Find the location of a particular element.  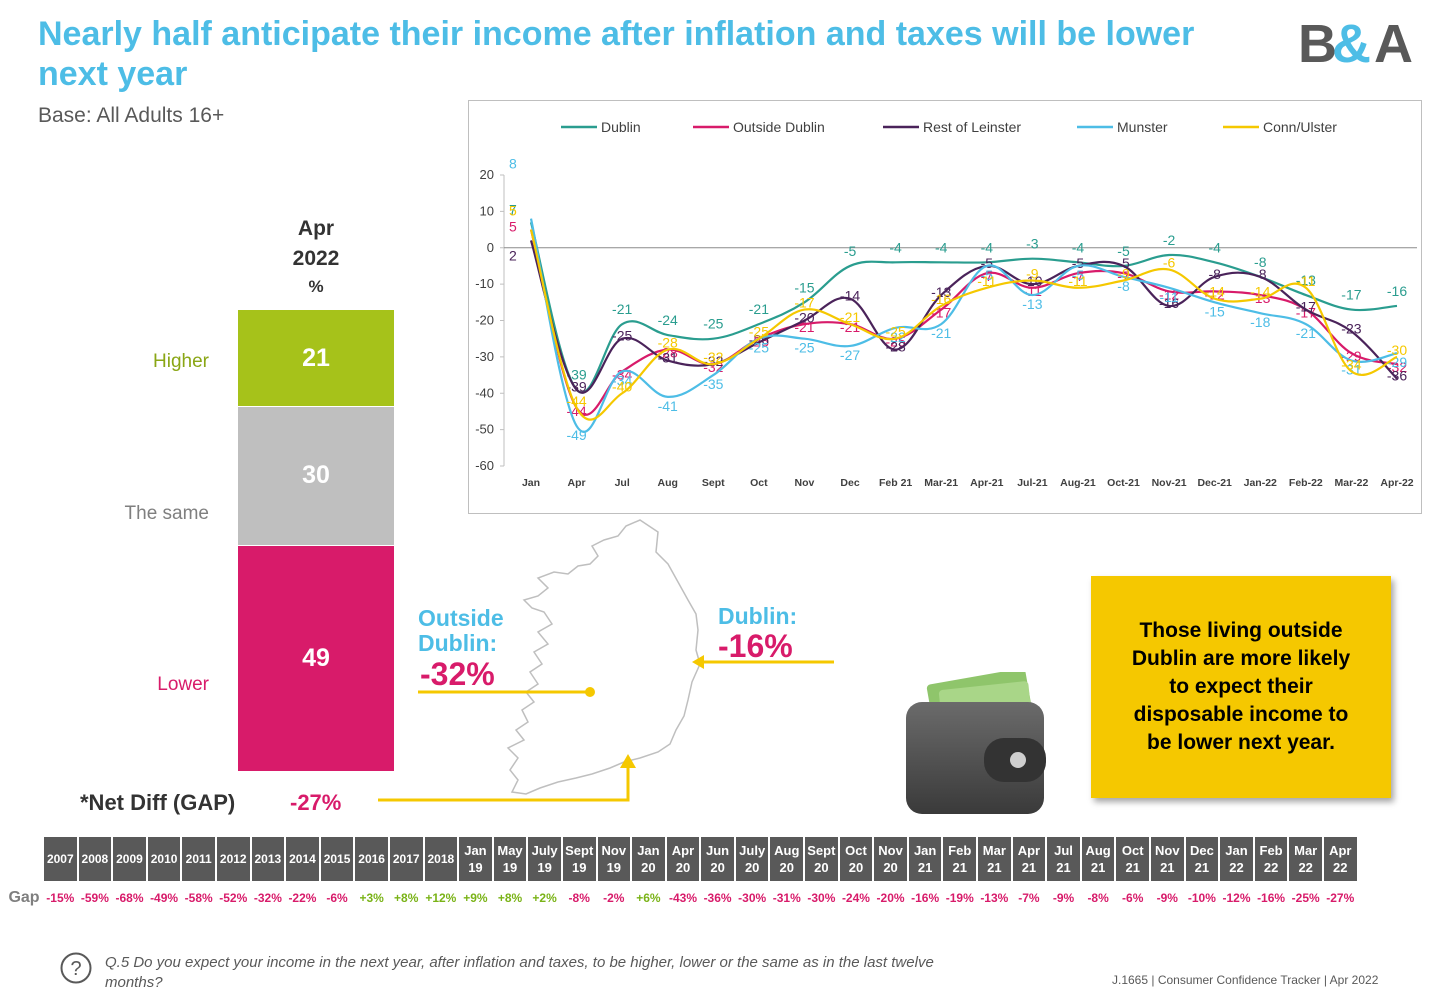

x-tick-label: Feb 21 is located at coordinates (895, 483).